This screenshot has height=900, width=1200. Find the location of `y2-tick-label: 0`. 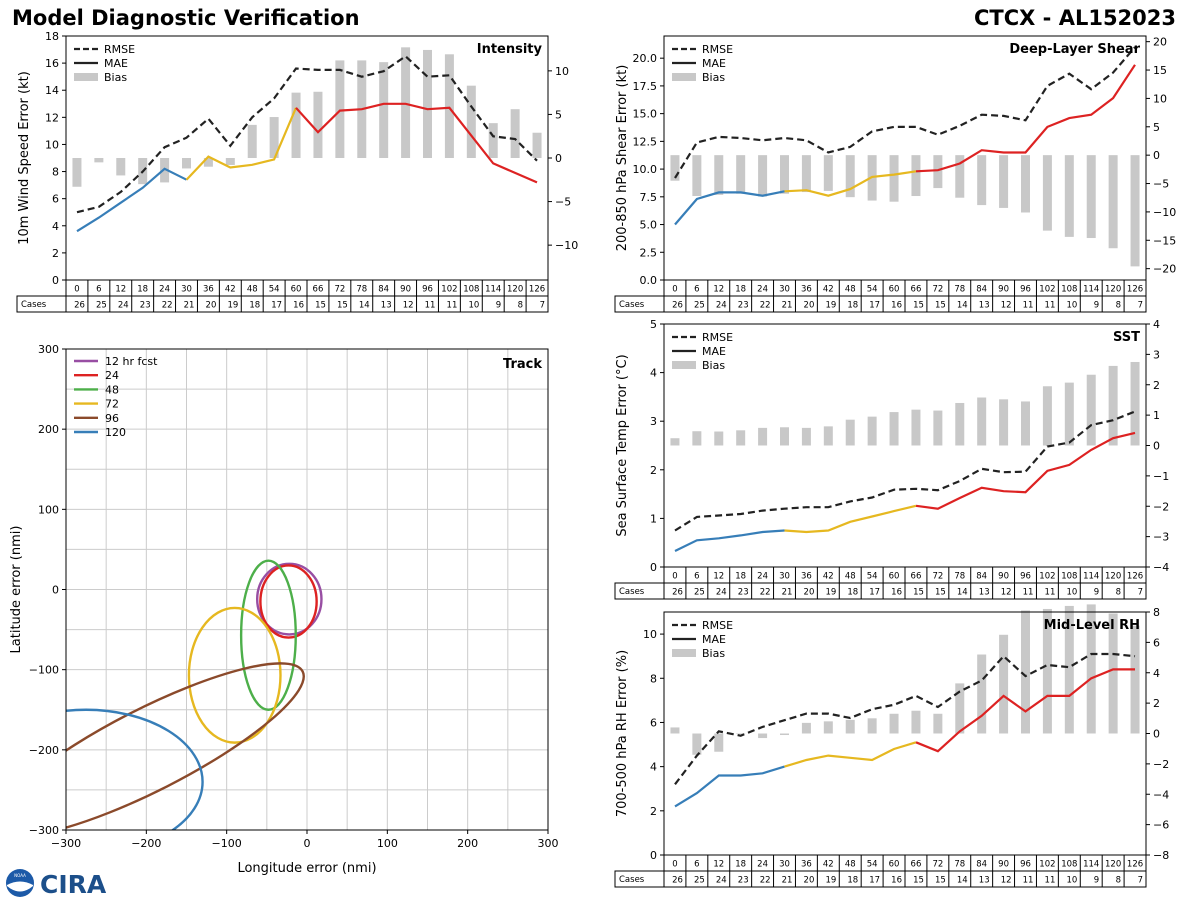

y2-tick-label: 0 is located at coordinates (1156, 446).